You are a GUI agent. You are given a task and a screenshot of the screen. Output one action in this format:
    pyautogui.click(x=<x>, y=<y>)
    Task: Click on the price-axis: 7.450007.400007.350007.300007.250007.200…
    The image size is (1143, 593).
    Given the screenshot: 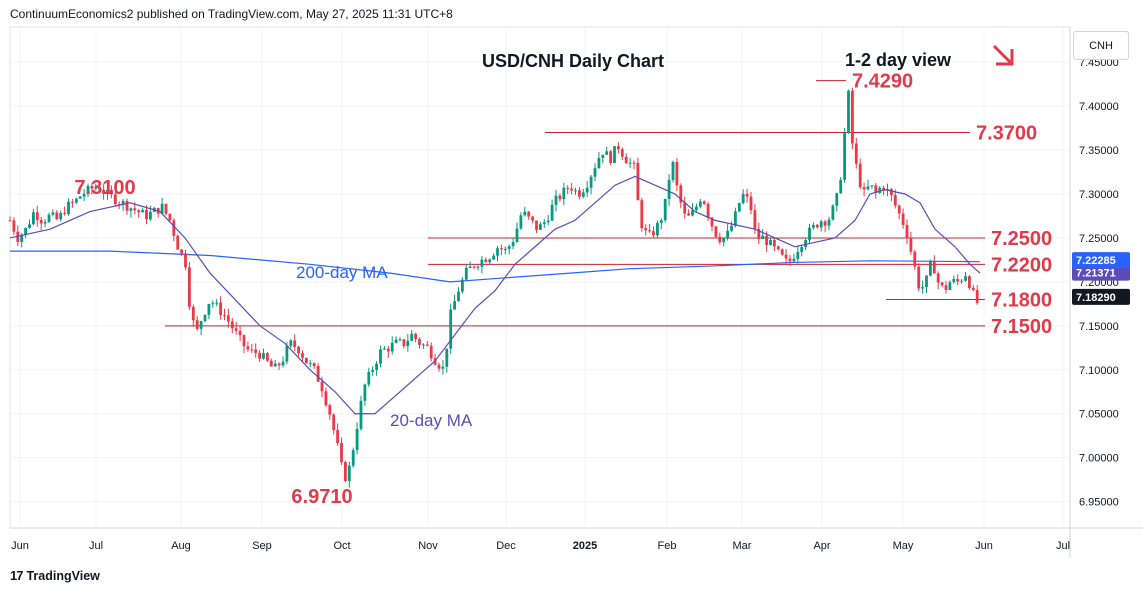 What is the action you would take?
    pyautogui.click(x=1101, y=283)
    